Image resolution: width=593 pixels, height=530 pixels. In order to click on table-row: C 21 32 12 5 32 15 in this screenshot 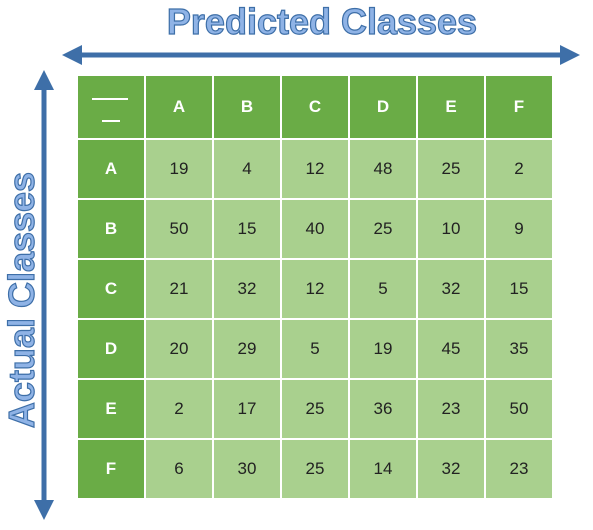, I will do `click(315, 289)`.